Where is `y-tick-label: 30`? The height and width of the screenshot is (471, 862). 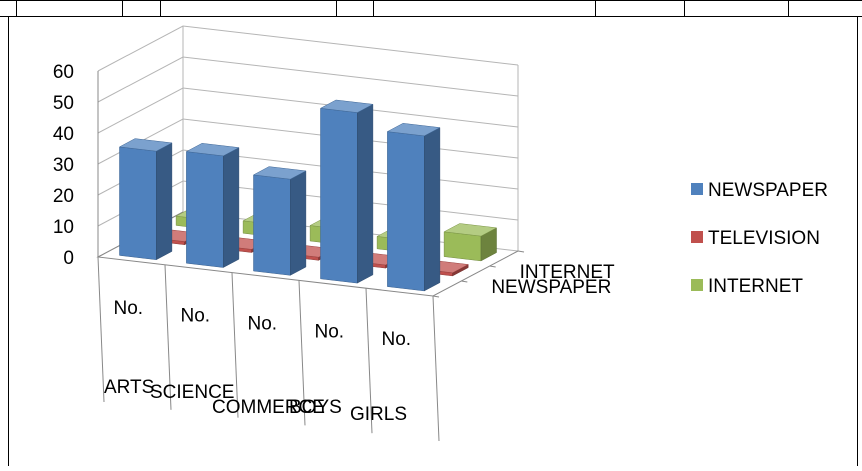 y-tick-label: 30 is located at coordinates (63, 165).